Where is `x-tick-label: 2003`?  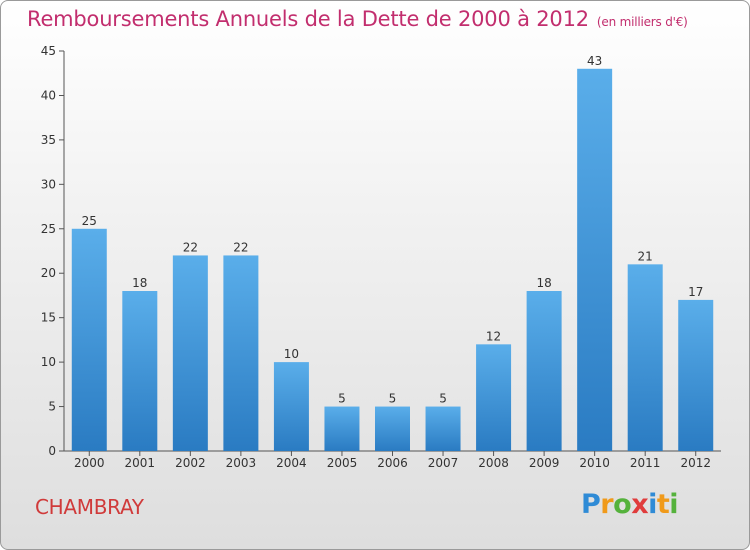
x-tick-label: 2003 is located at coordinates (241, 463).